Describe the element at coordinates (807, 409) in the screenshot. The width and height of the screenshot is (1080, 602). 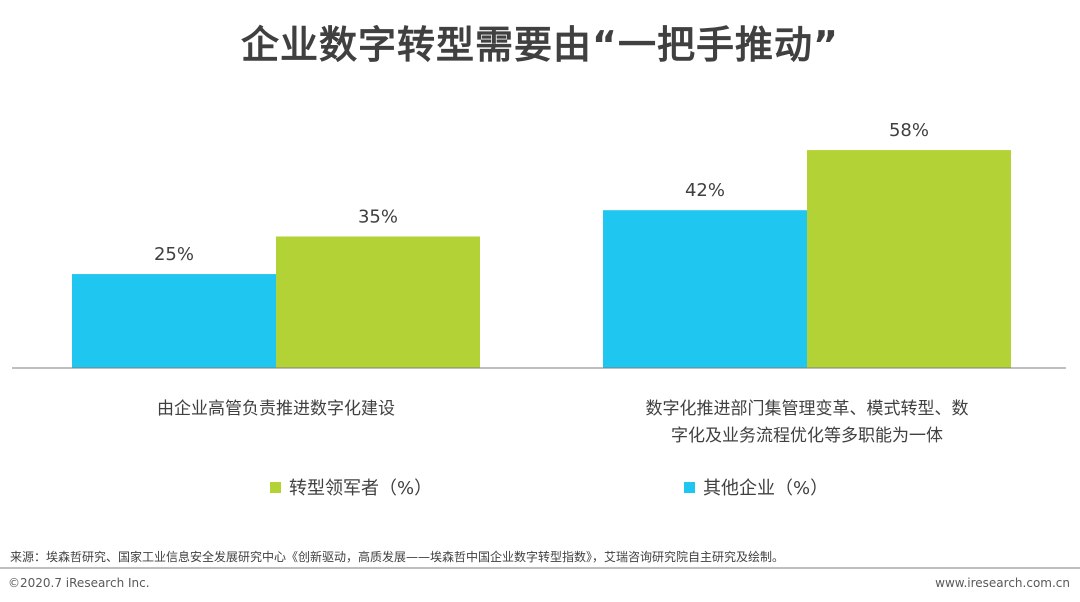
I see `category-label: 数字化推进部门集管理变革、模式转型、数` at that location.